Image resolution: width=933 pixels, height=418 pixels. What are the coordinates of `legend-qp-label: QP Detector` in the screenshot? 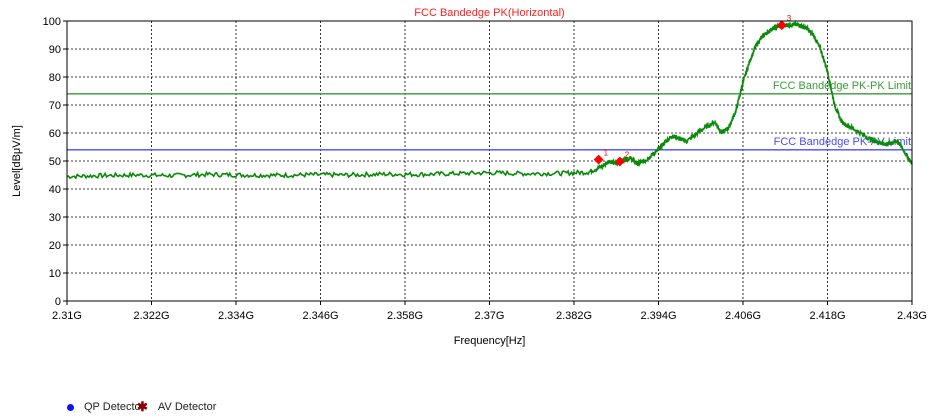 It's located at (114, 407).